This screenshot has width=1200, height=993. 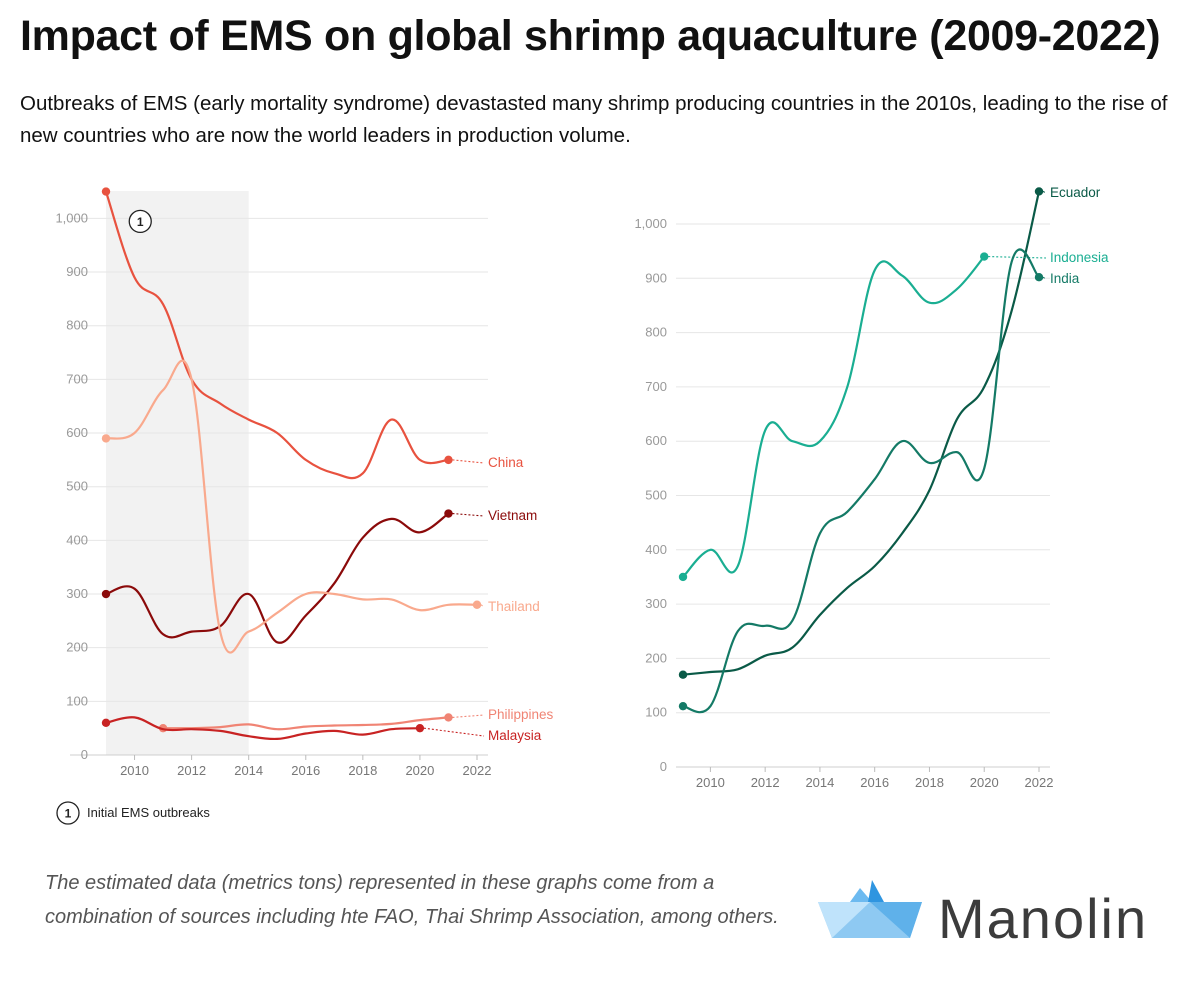 What do you see at coordinates (1039, 782) in the screenshot?
I see `right-x-tick-label: 2022` at bounding box center [1039, 782].